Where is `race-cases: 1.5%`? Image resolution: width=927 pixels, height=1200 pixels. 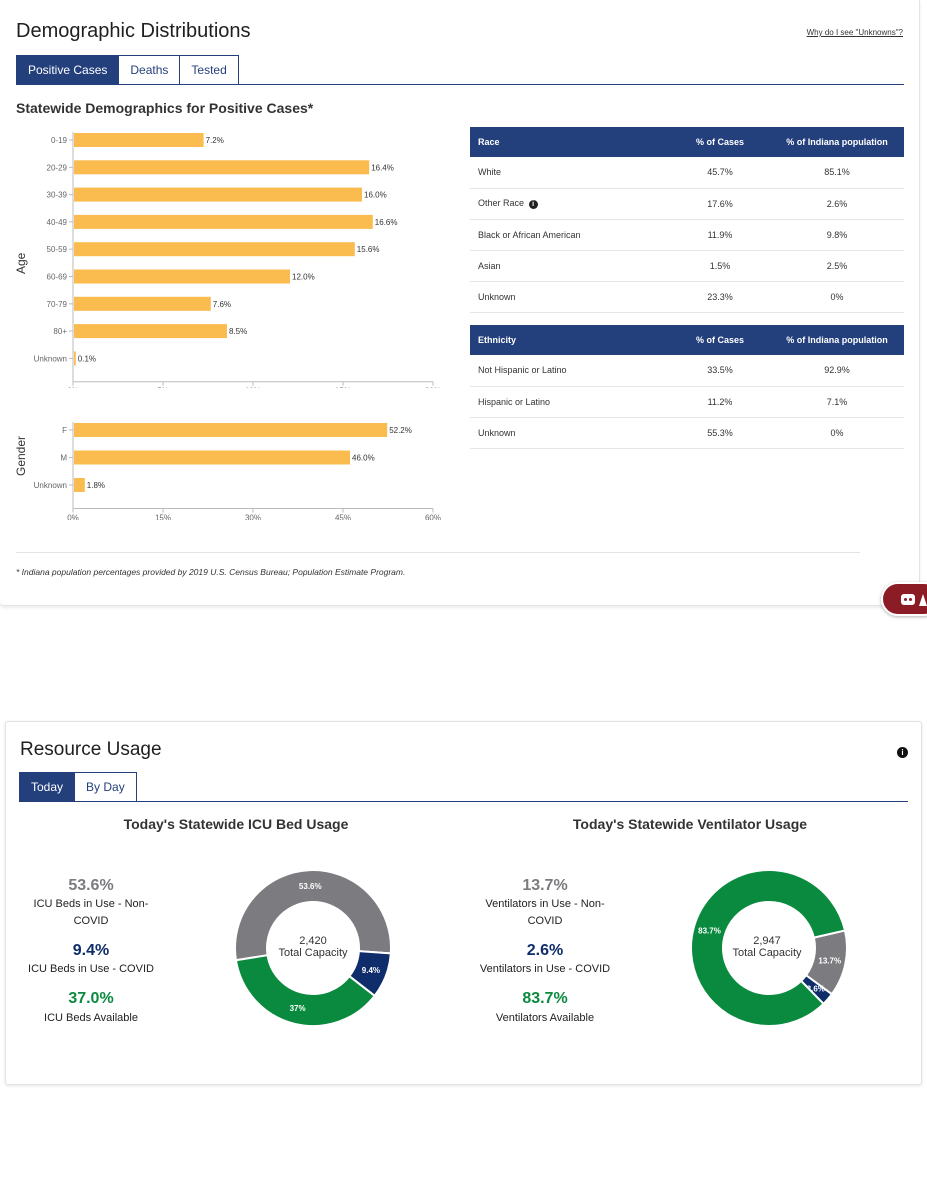
race-cases: 1.5% is located at coordinates (720, 266).